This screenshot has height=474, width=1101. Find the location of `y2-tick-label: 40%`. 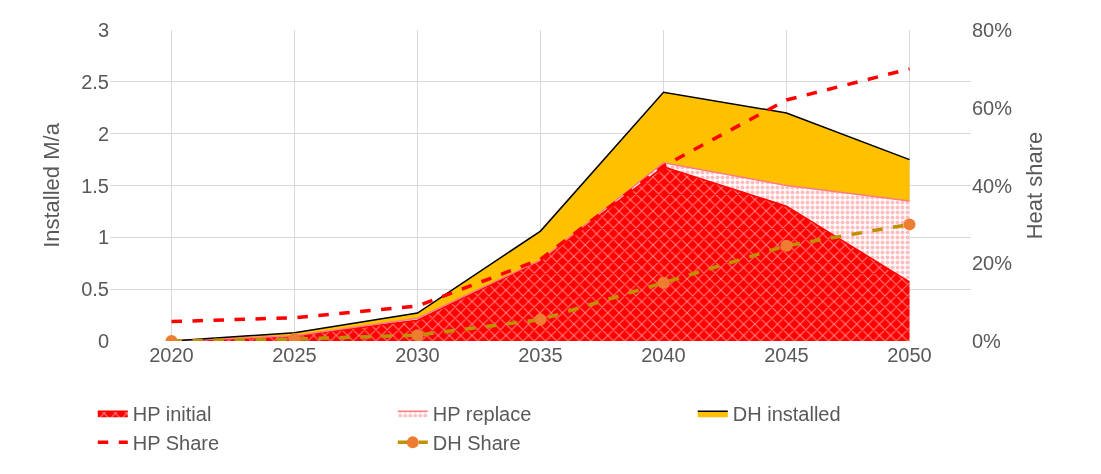

y2-tick-label: 40% is located at coordinates (992, 185).